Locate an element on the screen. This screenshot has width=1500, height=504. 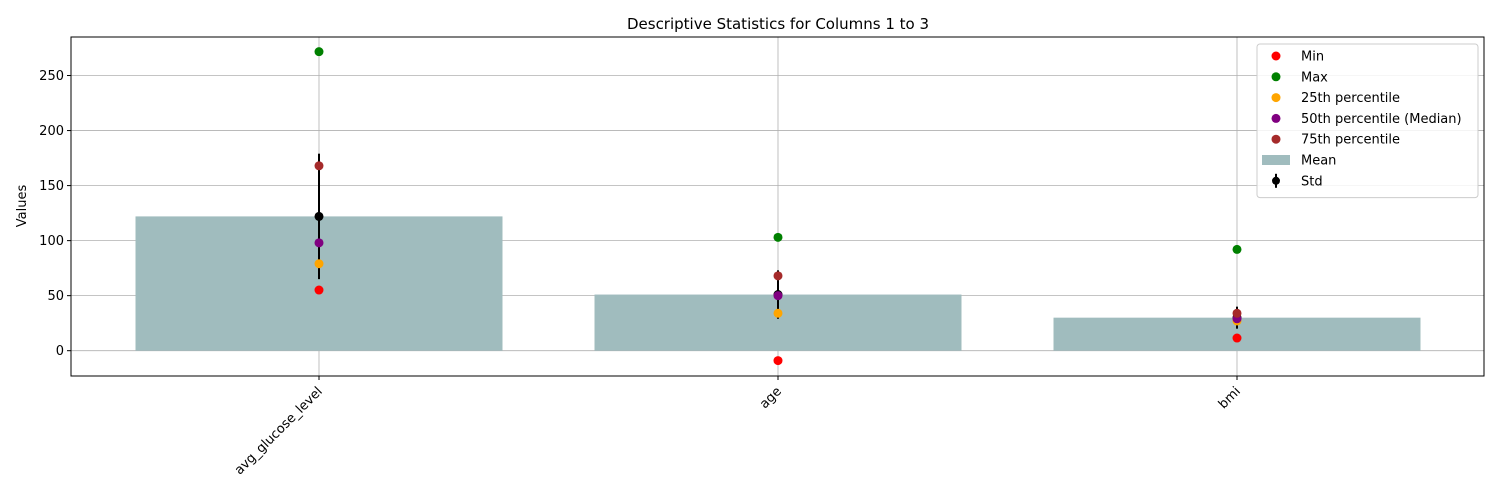
legend-label: 25th percentile is located at coordinates (1350, 98).